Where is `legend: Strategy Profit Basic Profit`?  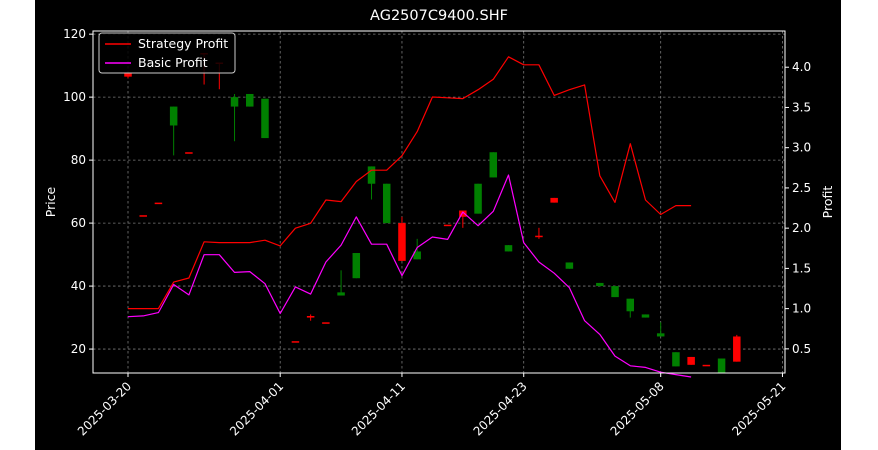
legend: Strategy Profit Basic Profit is located at coordinates (167, 53).